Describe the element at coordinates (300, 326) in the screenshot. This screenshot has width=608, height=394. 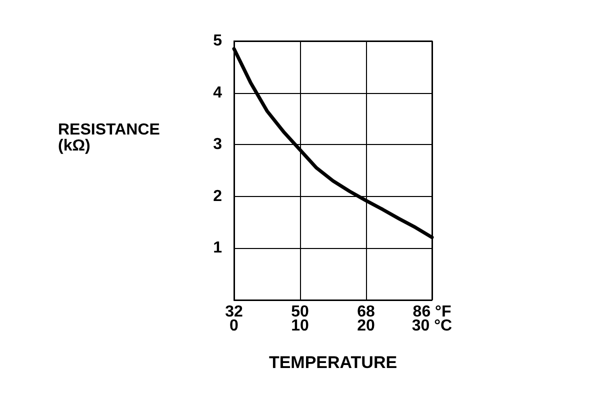
I see `x-tick-label: 10` at that location.